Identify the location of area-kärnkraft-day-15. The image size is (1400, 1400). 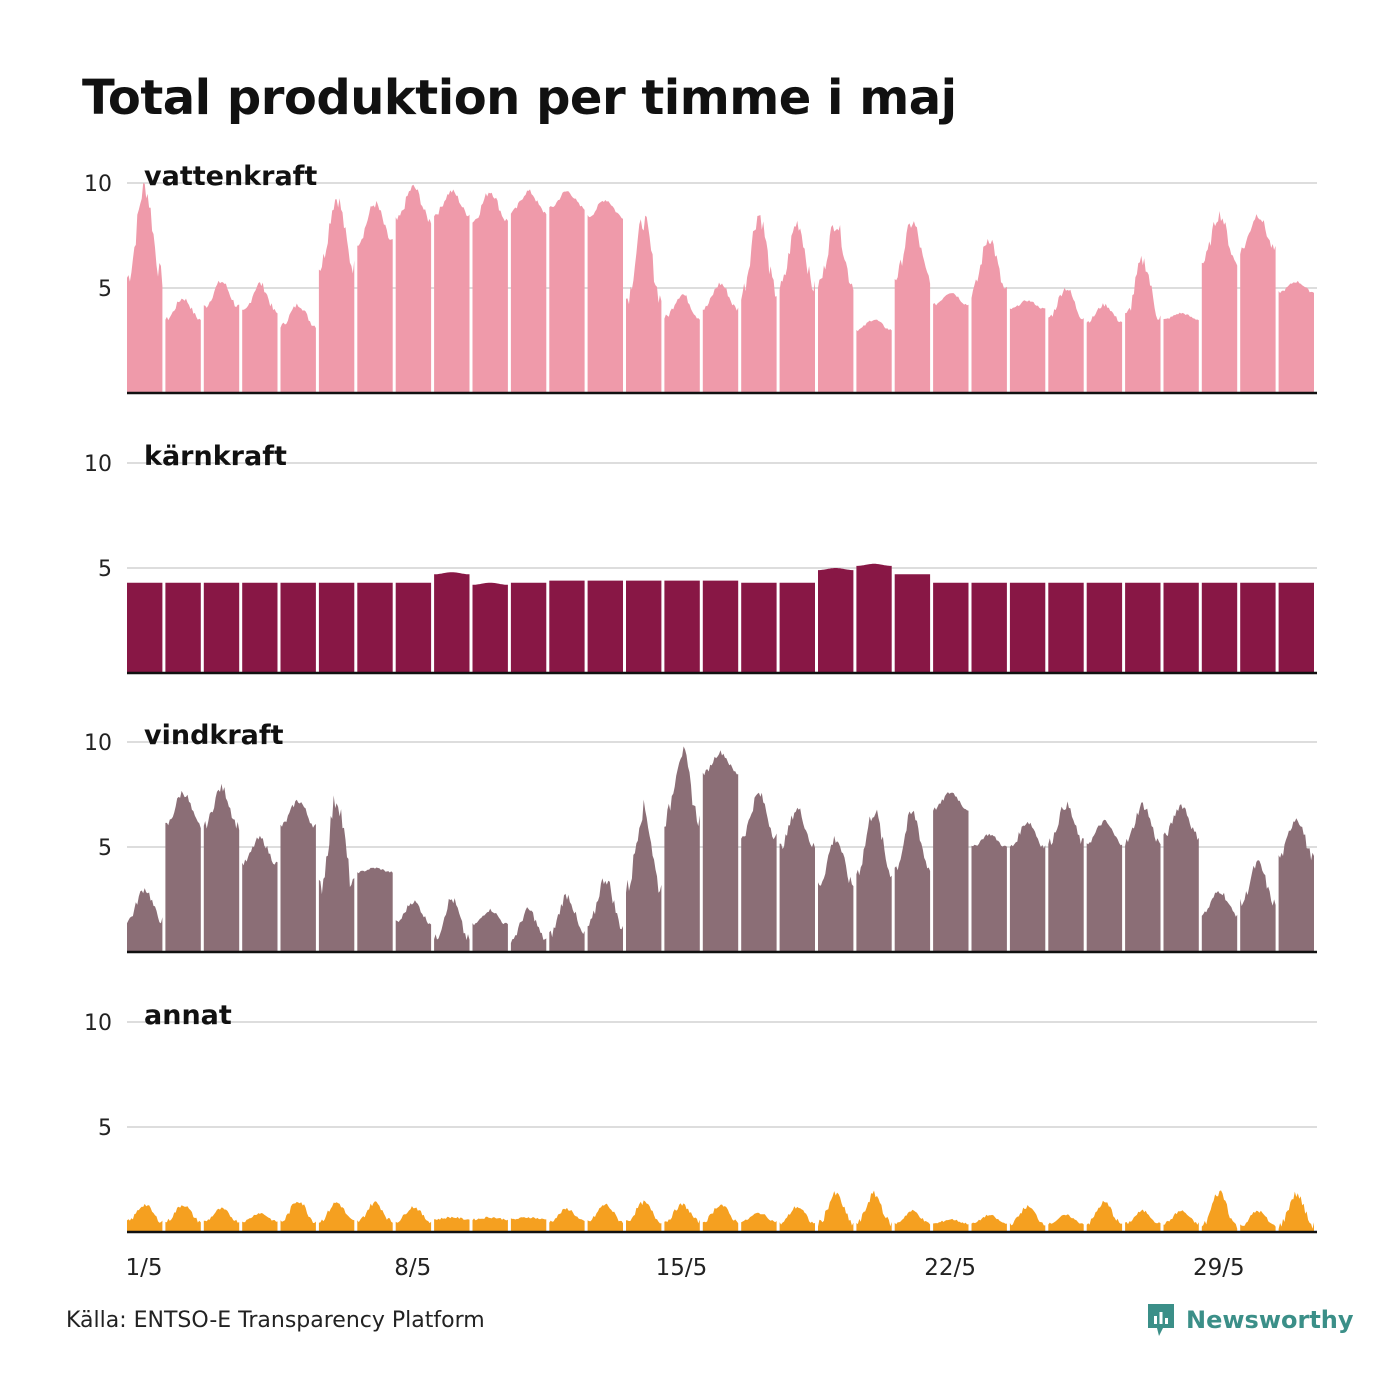
(682, 626).